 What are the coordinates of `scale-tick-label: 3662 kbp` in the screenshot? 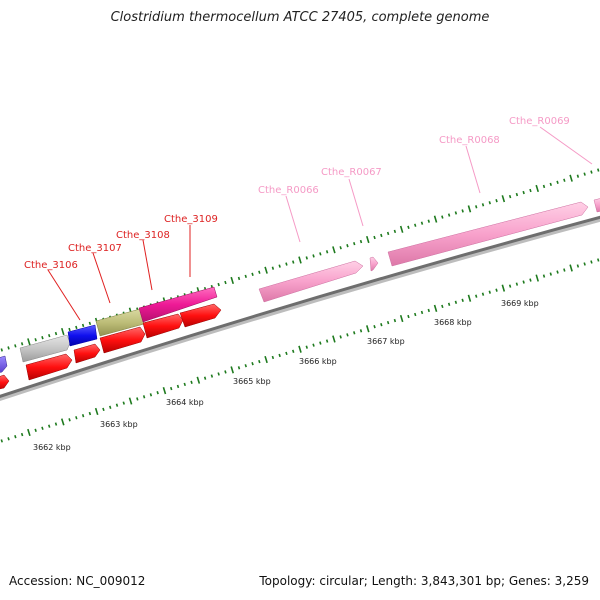 It's located at (52, 447).